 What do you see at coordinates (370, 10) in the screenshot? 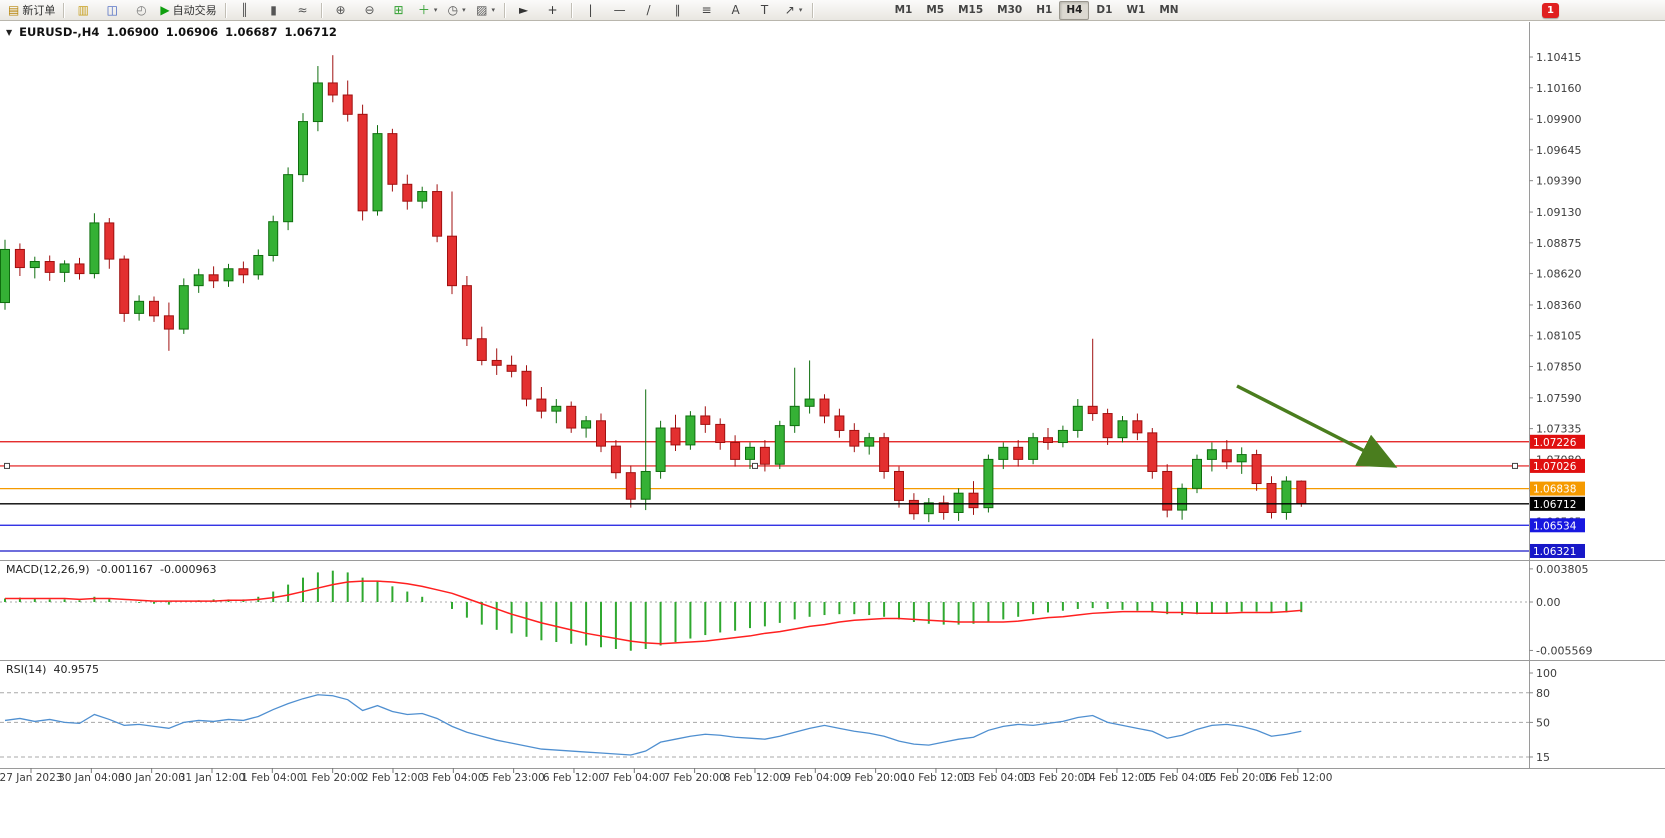
I see `zoom-out-button: ⊖` at bounding box center [370, 10].